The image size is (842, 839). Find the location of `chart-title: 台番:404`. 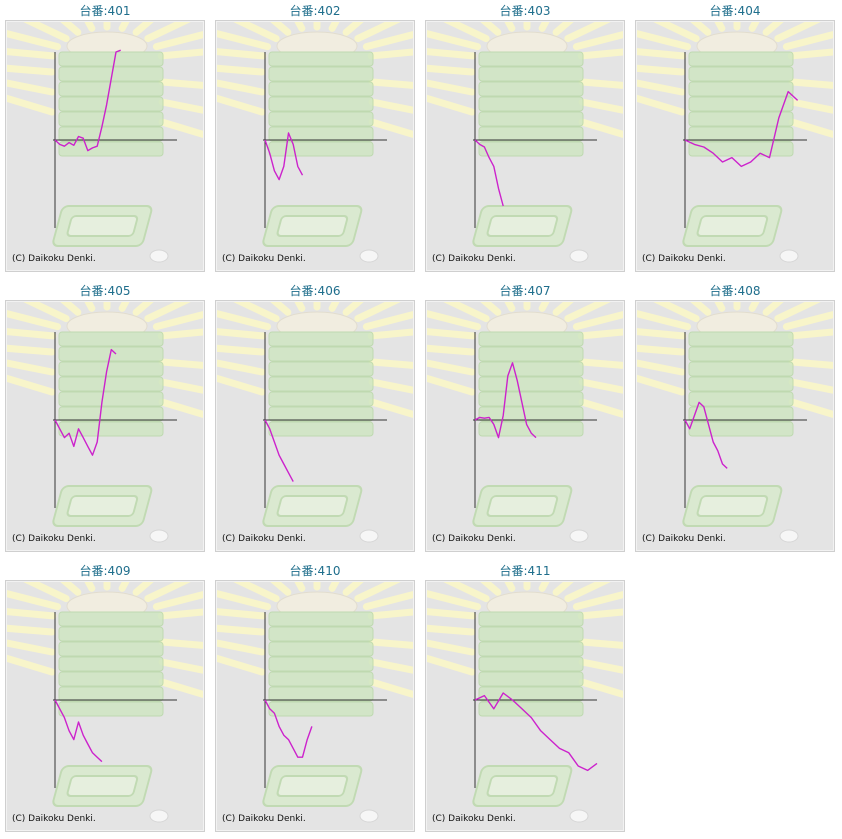

chart-title: 台番:404 is located at coordinates (735, 11).